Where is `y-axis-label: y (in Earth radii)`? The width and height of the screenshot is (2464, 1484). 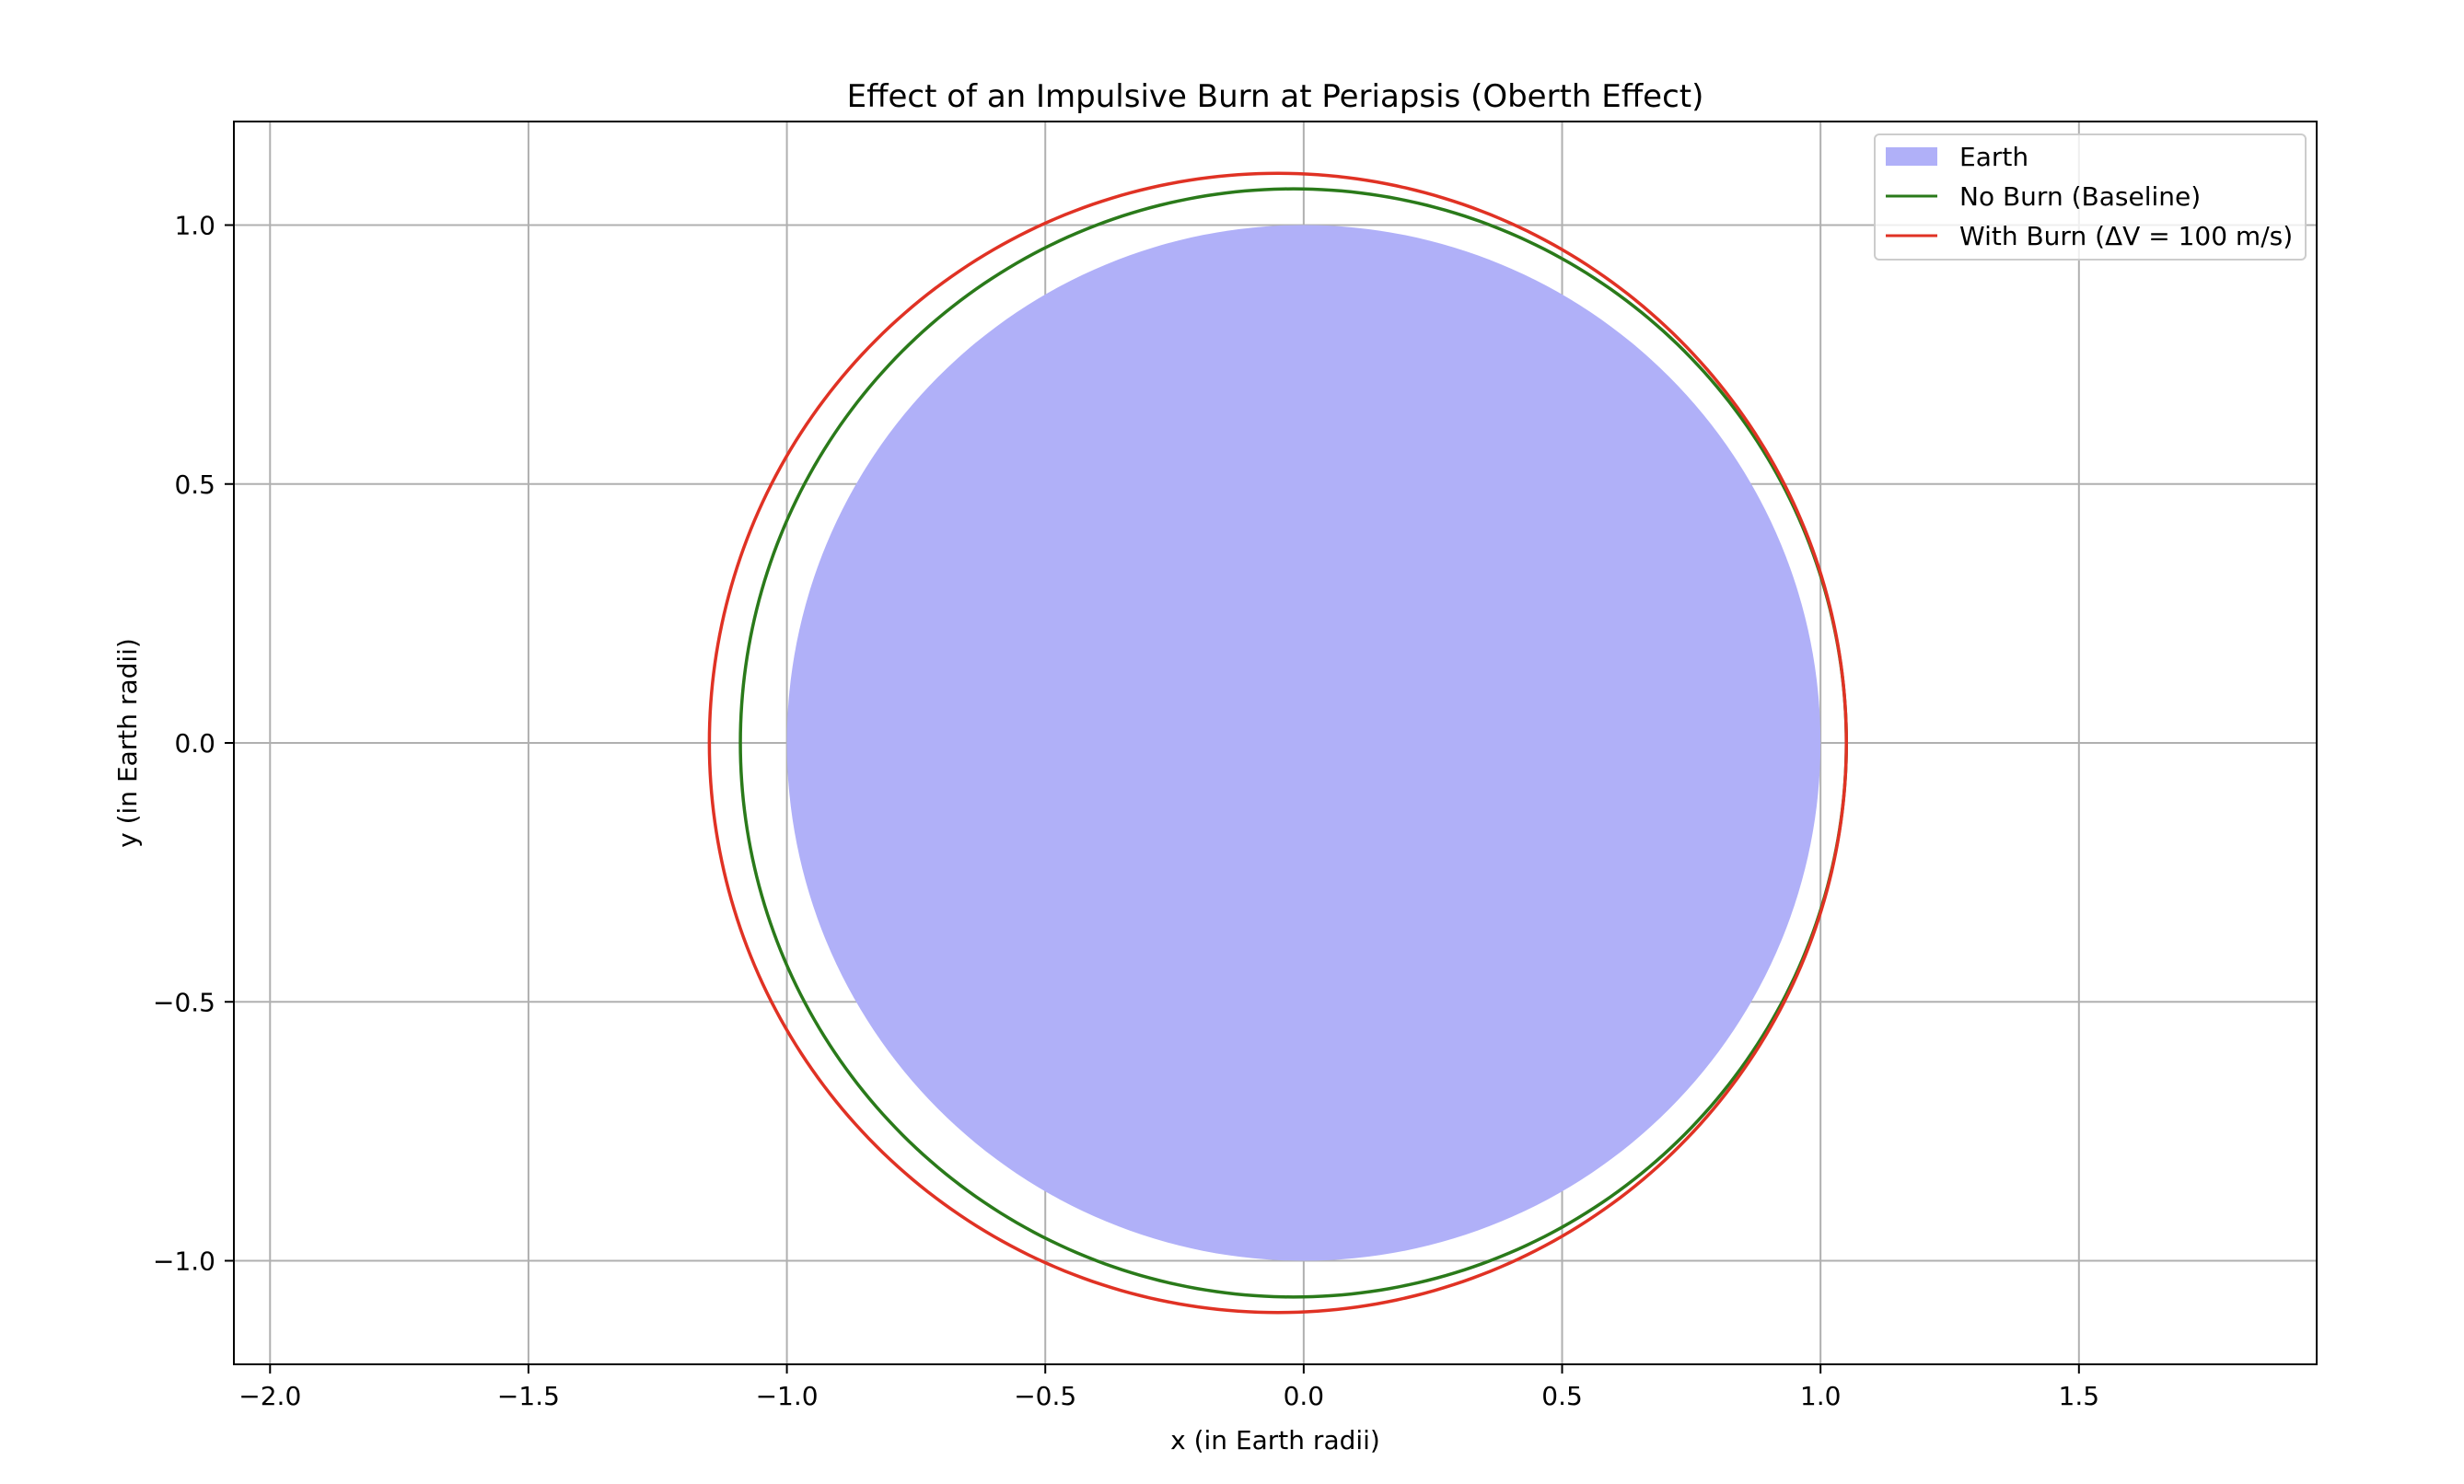 y-axis-label: y (in Earth radii) is located at coordinates (127, 743).